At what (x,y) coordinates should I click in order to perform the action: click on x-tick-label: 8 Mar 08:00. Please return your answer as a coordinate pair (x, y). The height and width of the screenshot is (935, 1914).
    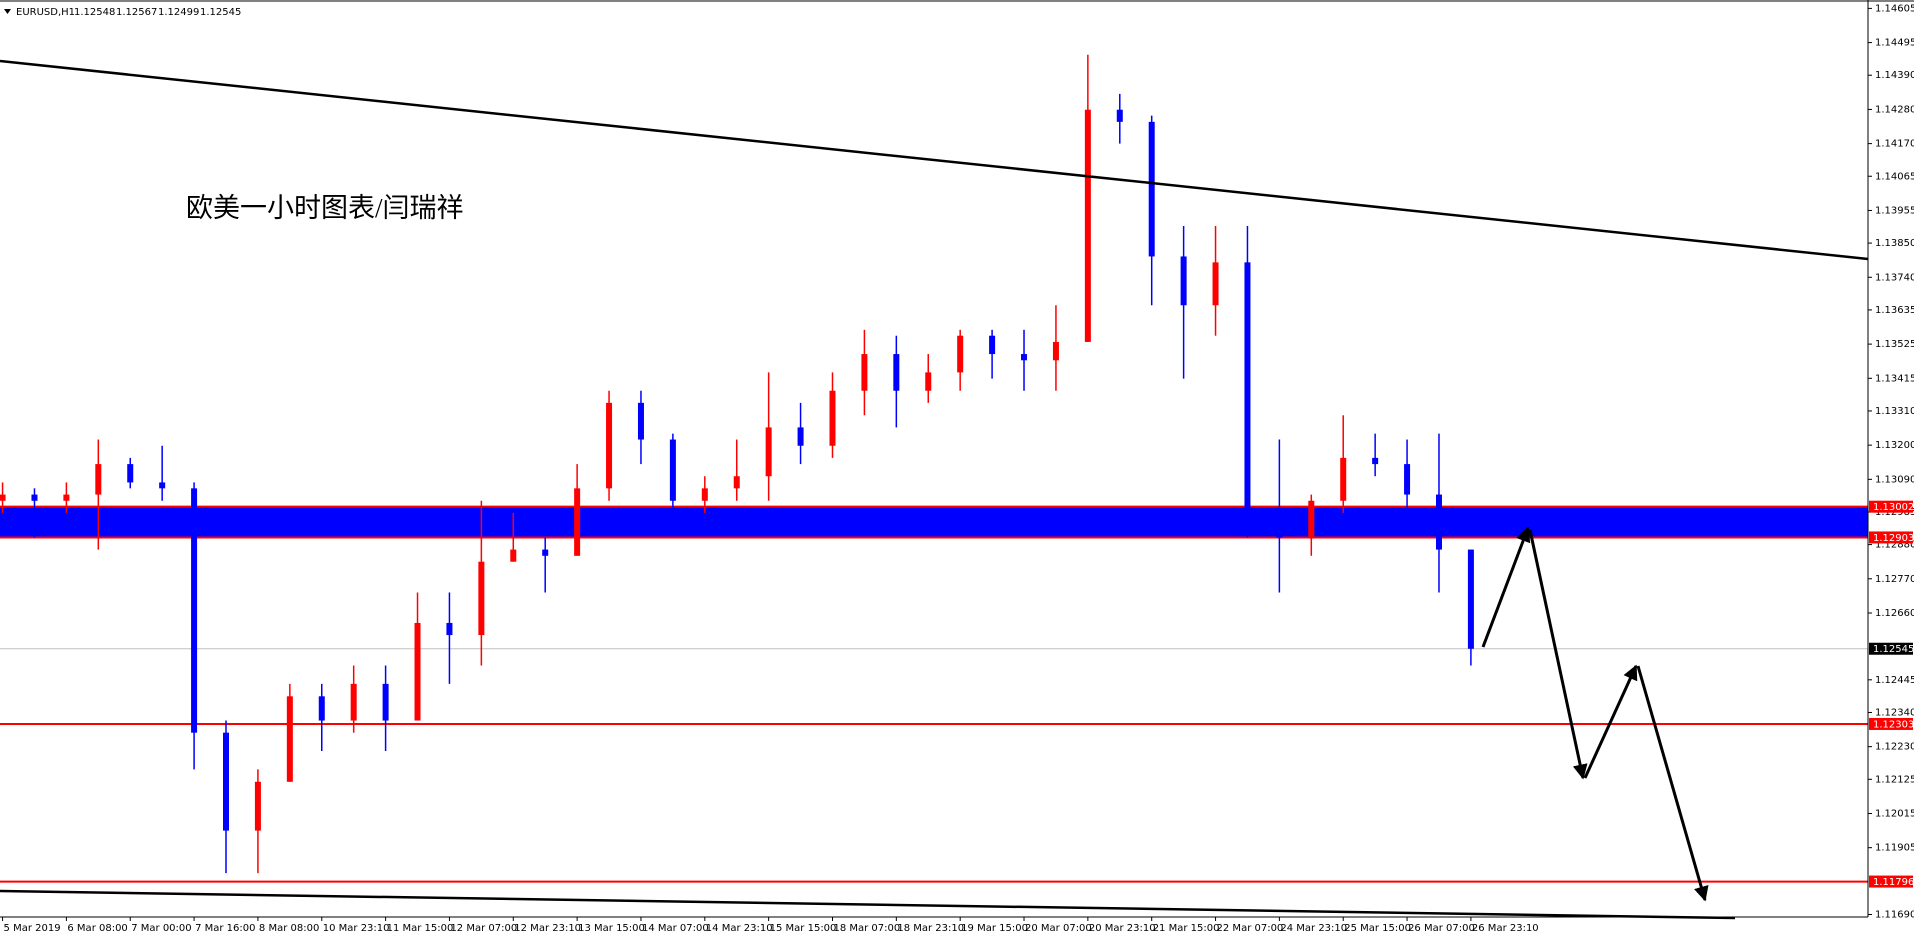
    Looking at the image, I should click on (289, 928).